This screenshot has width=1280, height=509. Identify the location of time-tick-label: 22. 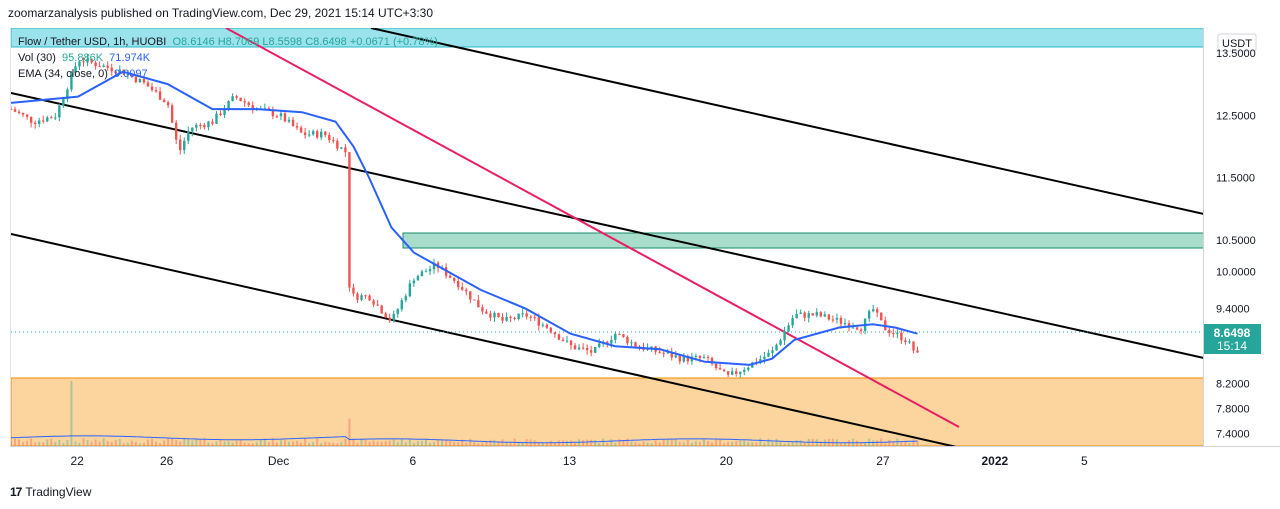
(77, 461).